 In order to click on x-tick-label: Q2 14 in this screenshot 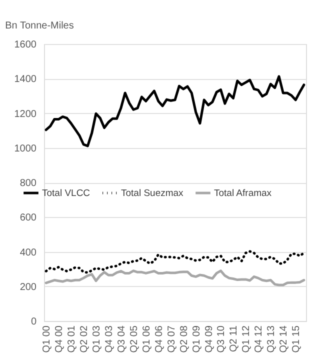, I will do `click(284, 339)`.